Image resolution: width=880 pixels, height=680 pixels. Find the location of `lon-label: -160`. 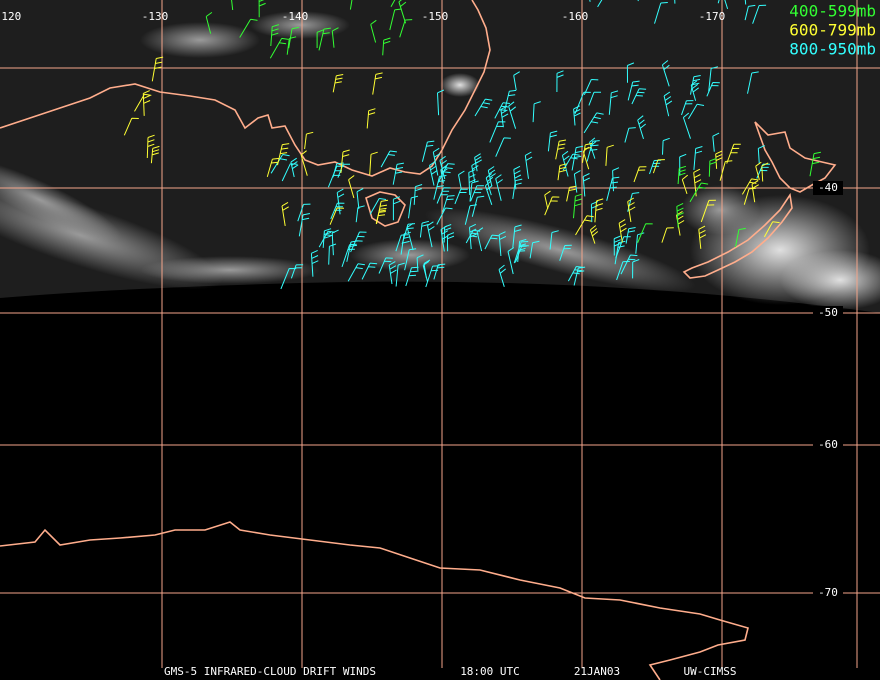

lon-label: -160 is located at coordinates (575, 16).